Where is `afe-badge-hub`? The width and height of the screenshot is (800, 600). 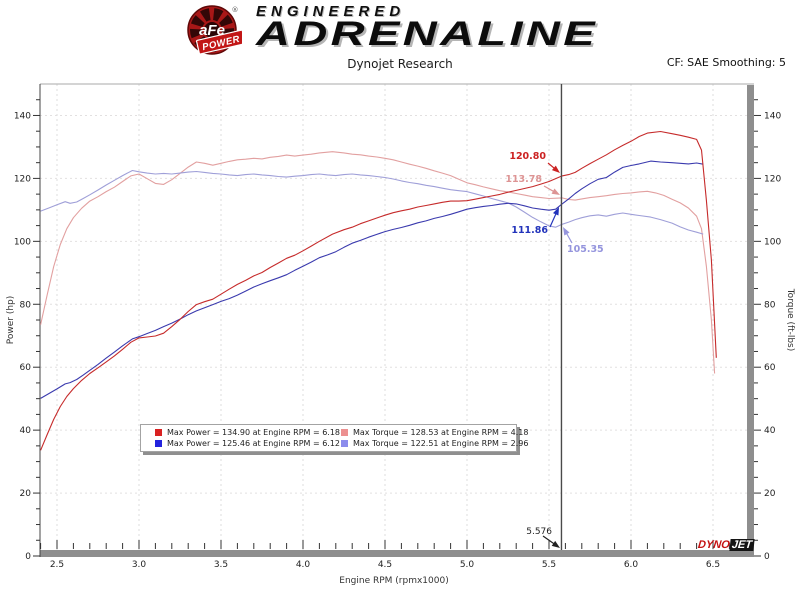 afe-badge-hub is located at coordinates (212, 30).